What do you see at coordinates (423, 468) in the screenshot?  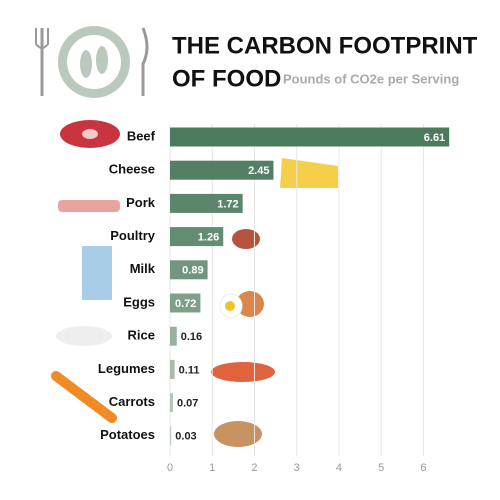 I see `x-tick-label: 6` at bounding box center [423, 468].